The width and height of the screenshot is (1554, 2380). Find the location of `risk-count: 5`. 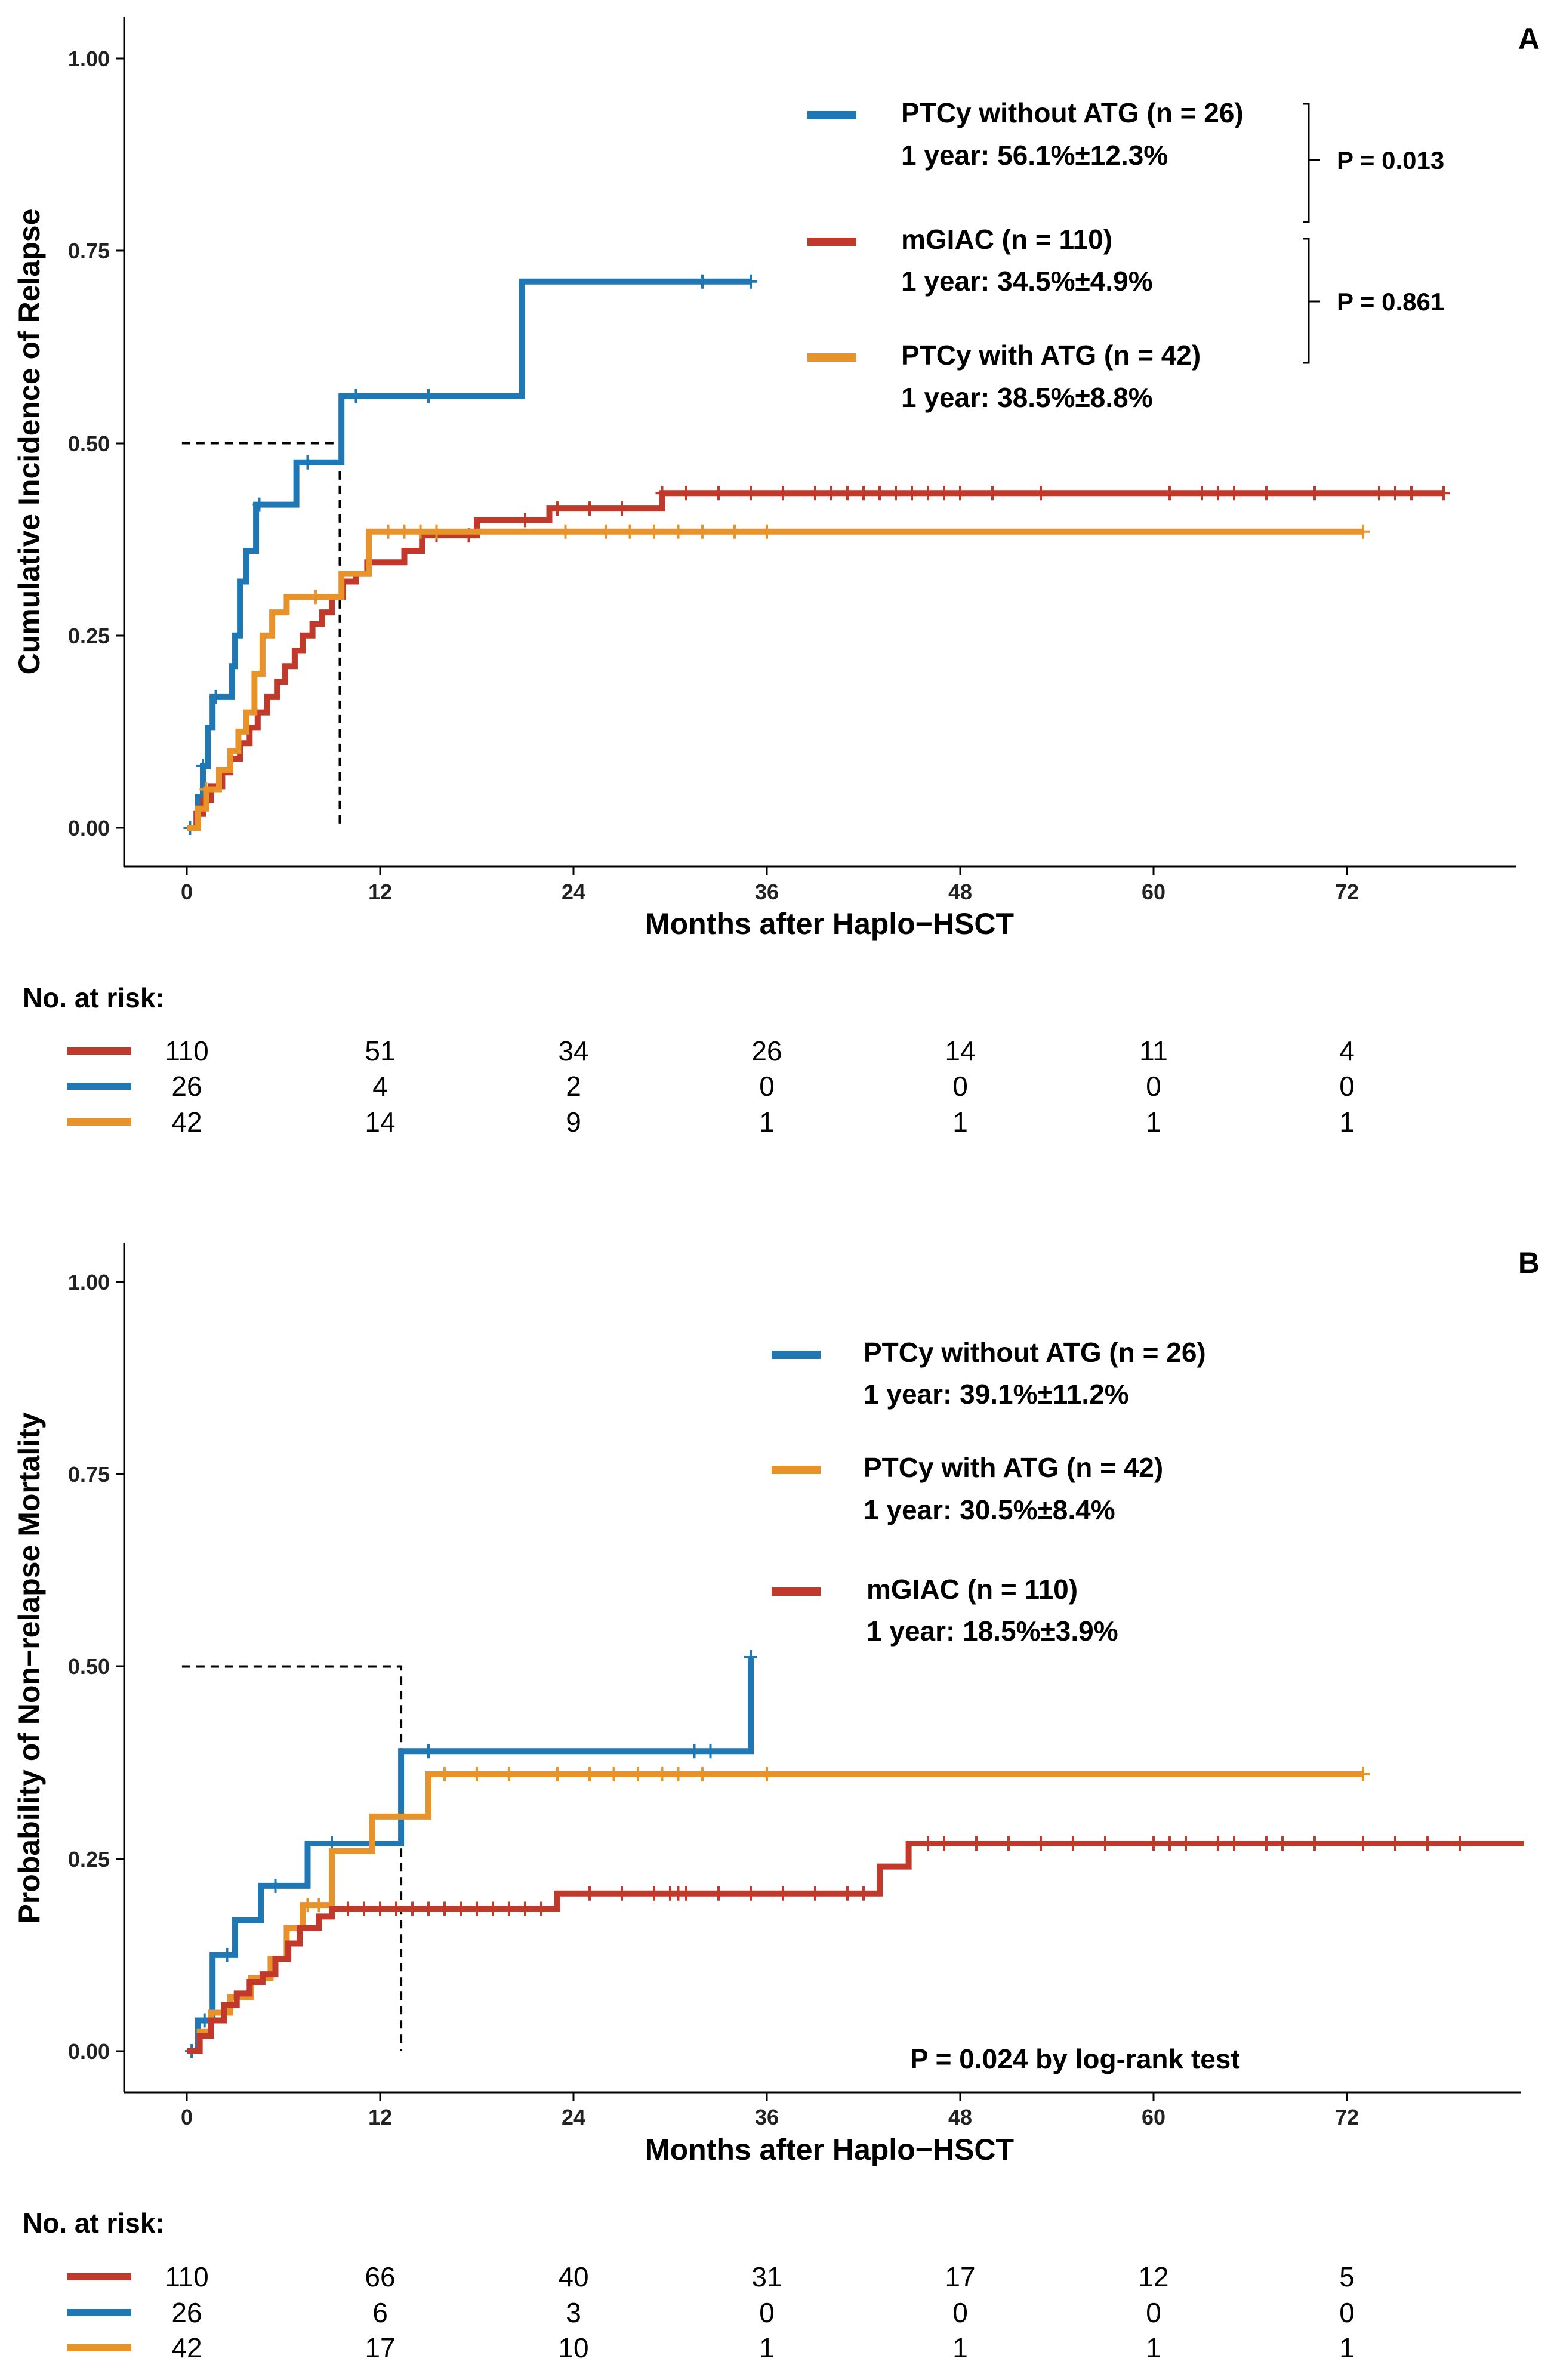

risk-count: 5 is located at coordinates (1347, 2276).